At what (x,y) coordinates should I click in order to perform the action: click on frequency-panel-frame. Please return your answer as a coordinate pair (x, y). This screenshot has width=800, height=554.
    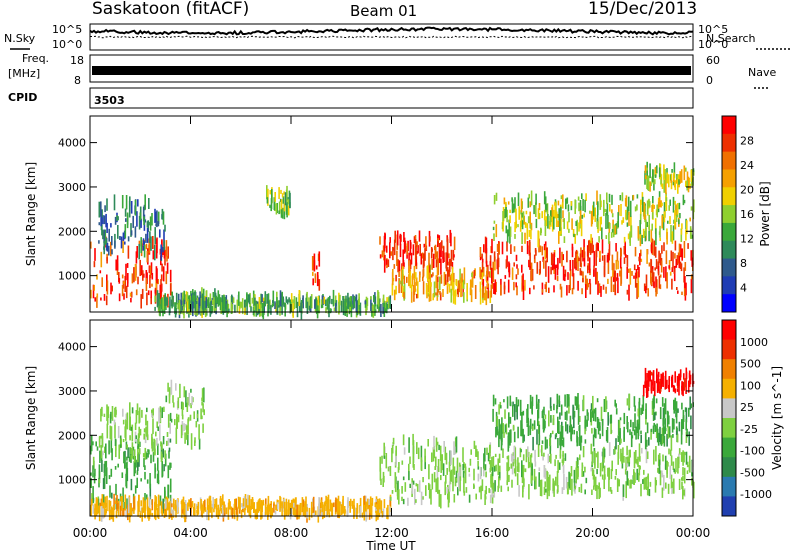
    Looking at the image, I should click on (391, 68).